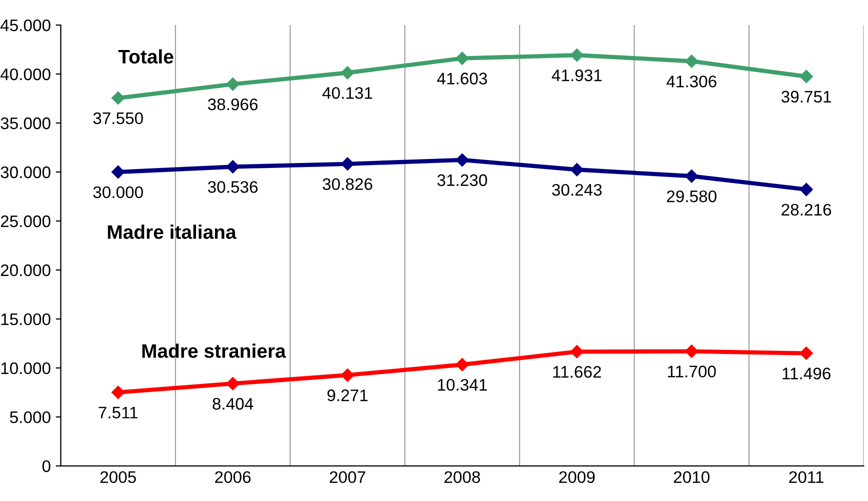 The height and width of the screenshot is (501, 868). What do you see at coordinates (25, 221) in the screenshot?
I see `y-tick-label: 25.000` at bounding box center [25, 221].